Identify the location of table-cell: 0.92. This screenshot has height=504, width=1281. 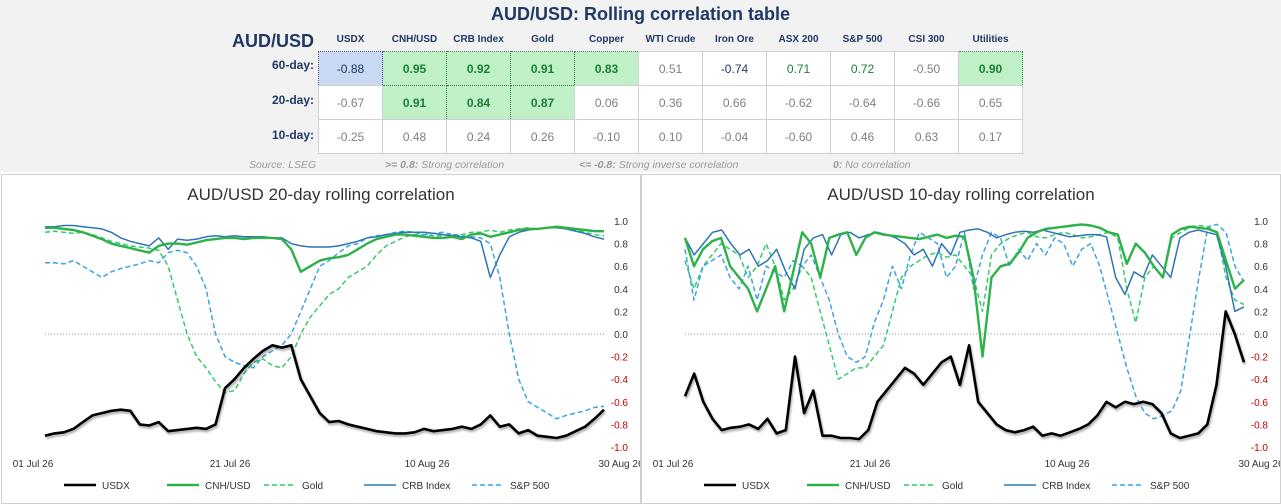
(478, 68).